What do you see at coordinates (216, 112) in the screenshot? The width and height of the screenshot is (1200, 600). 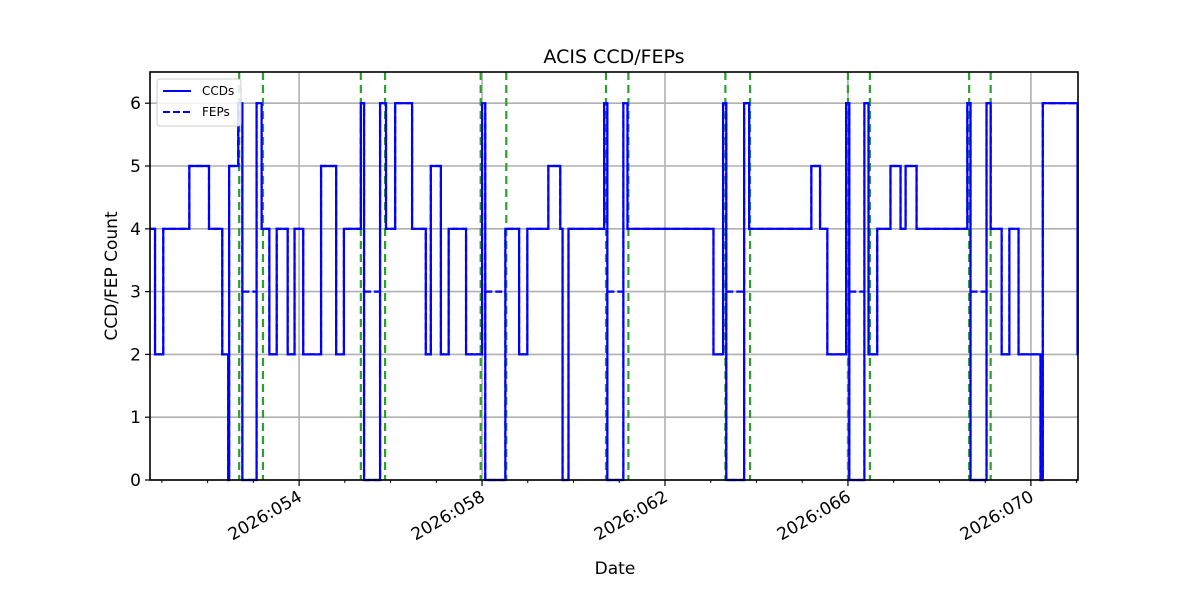 I see `legend-feps-label: FEPs` at bounding box center [216, 112].